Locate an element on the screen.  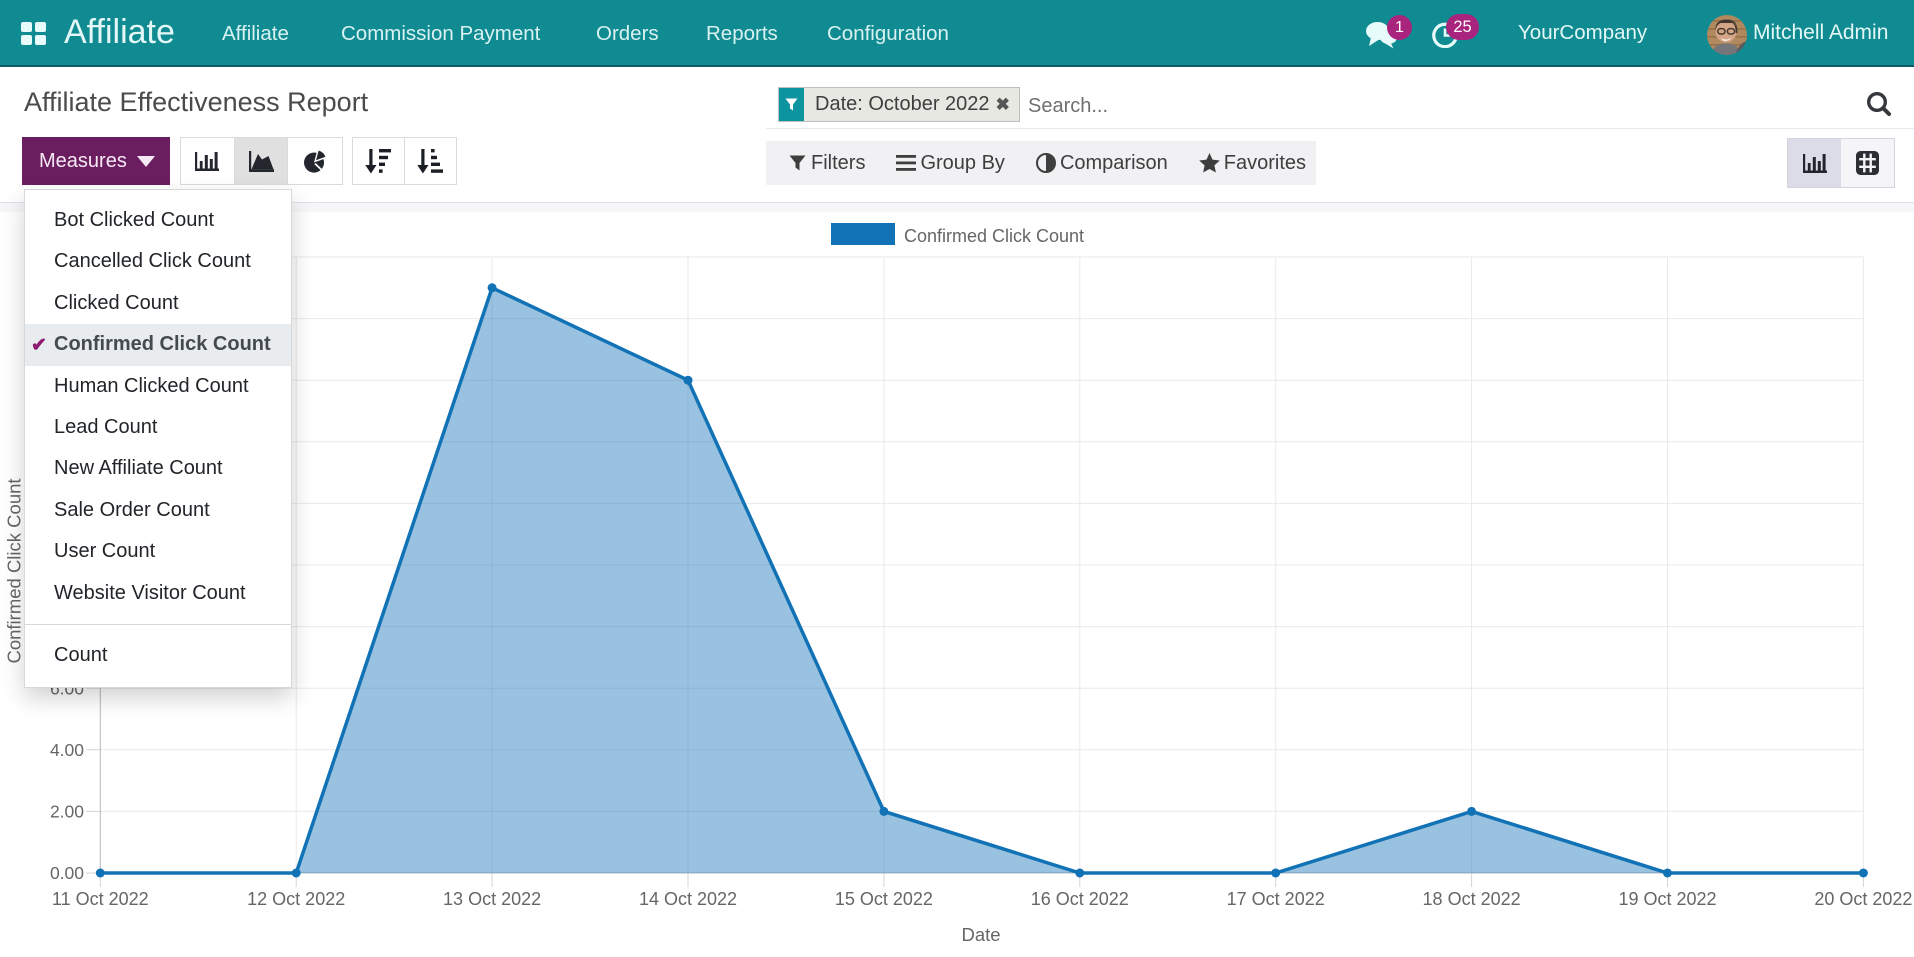
svg-text: 12 Oct 2022 is located at coordinates (296, 899).